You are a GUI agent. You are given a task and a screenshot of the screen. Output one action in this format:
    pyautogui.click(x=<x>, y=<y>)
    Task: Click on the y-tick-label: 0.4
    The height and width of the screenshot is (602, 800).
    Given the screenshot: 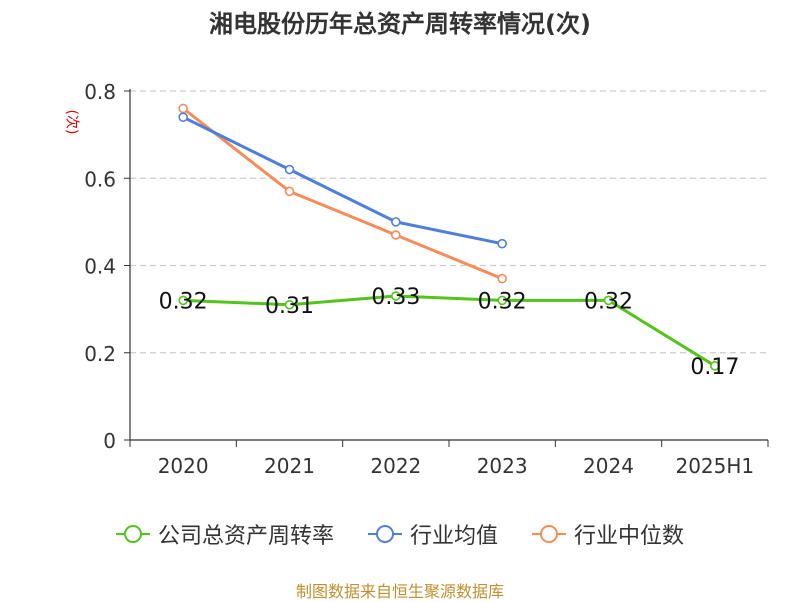 What is the action you would take?
    pyautogui.click(x=100, y=267)
    